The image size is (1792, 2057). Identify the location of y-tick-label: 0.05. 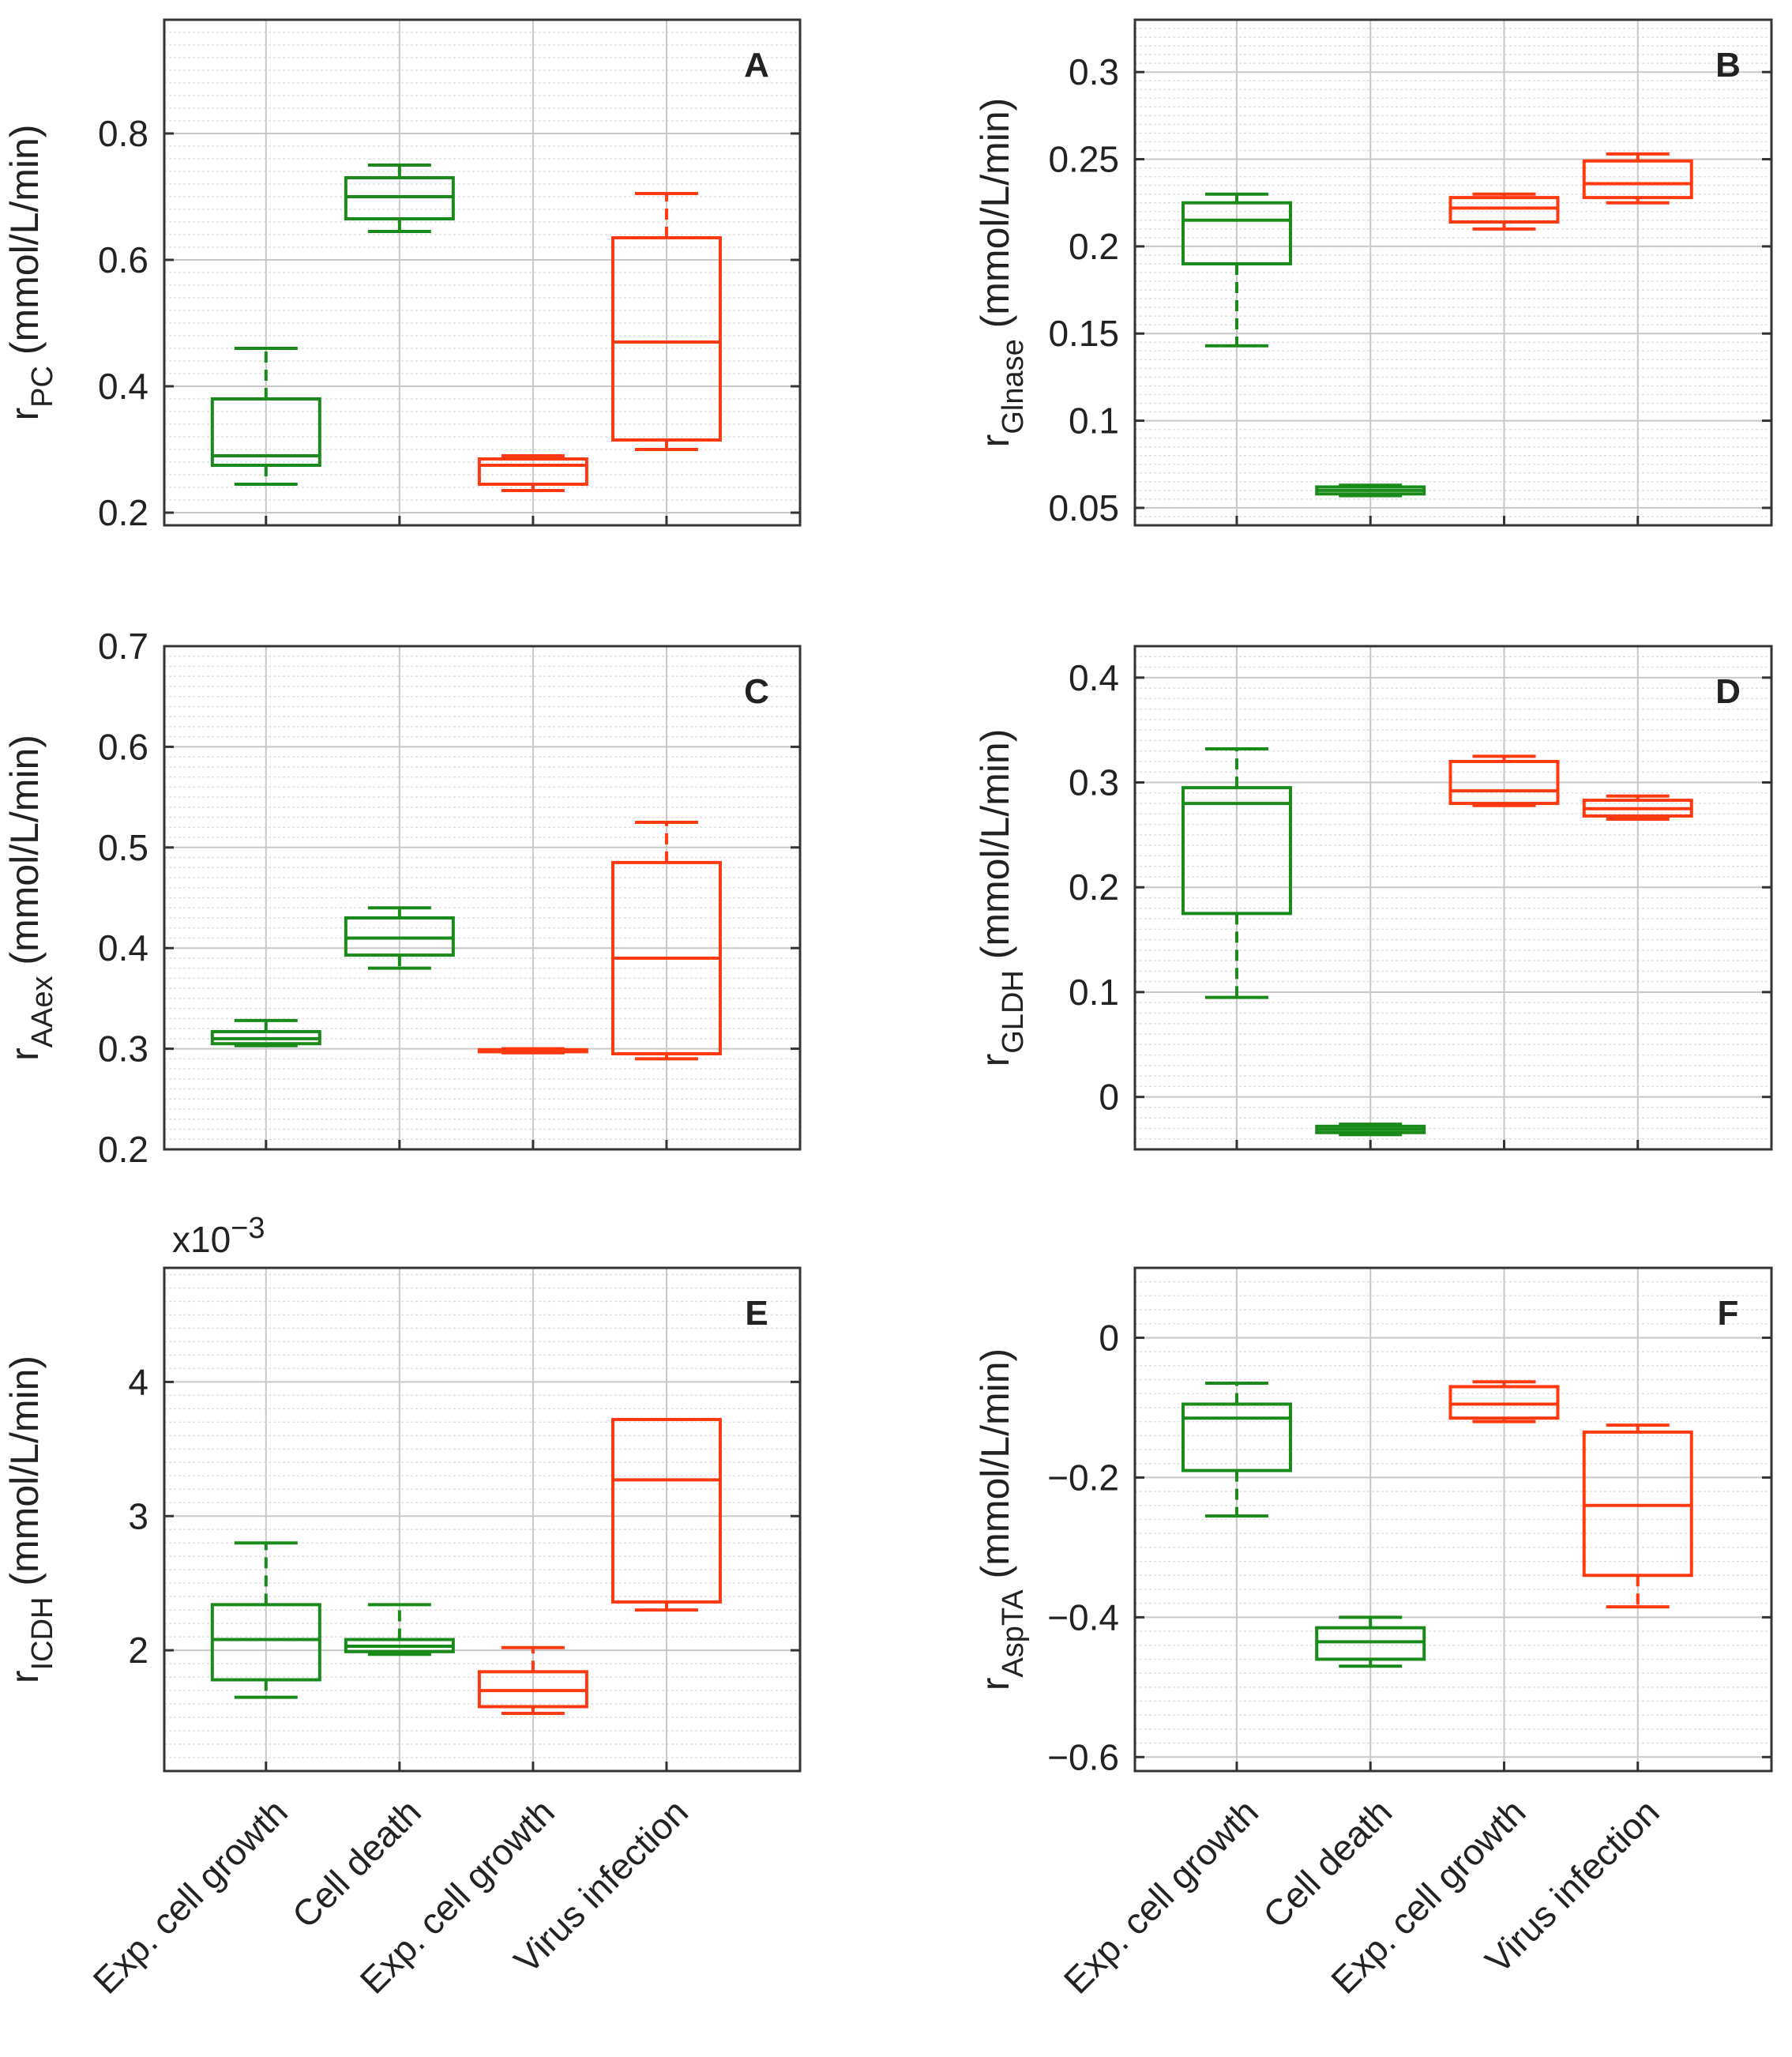
(1084, 508).